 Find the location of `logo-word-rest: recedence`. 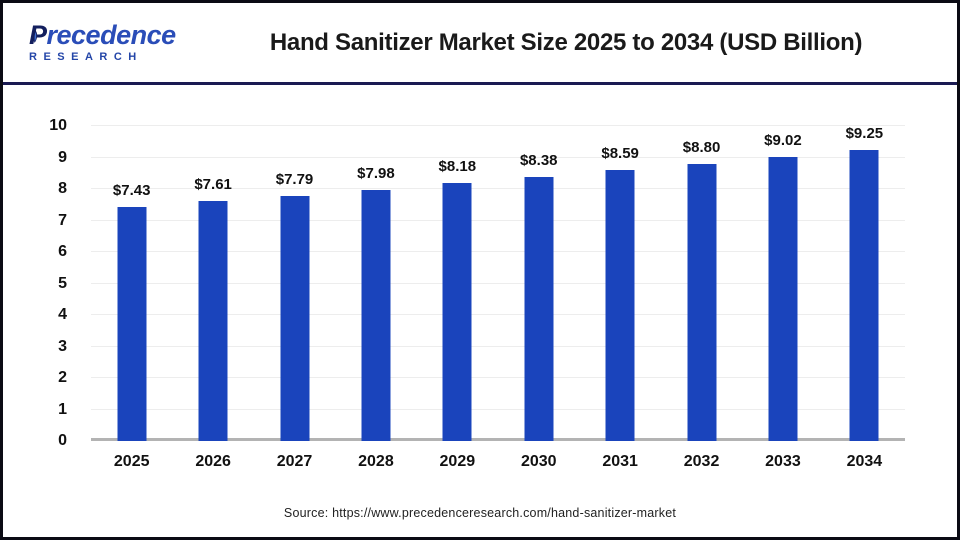

logo-word-rest: recedence is located at coordinates (111, 35).